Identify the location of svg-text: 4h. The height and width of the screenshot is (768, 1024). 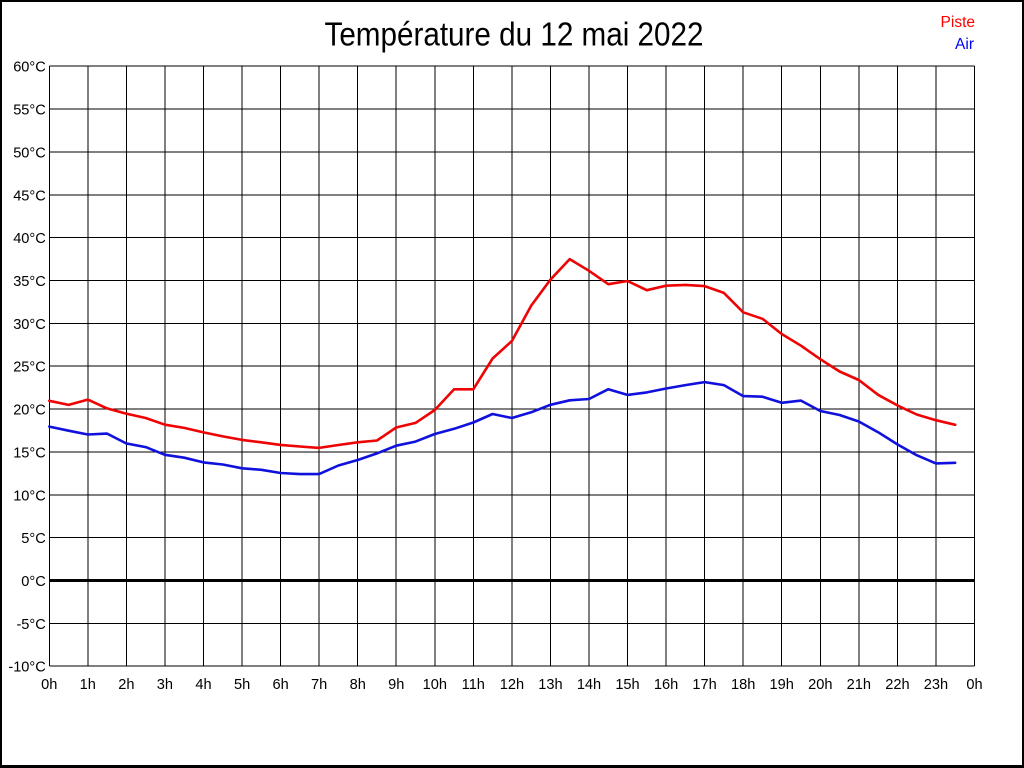
(203, 685).